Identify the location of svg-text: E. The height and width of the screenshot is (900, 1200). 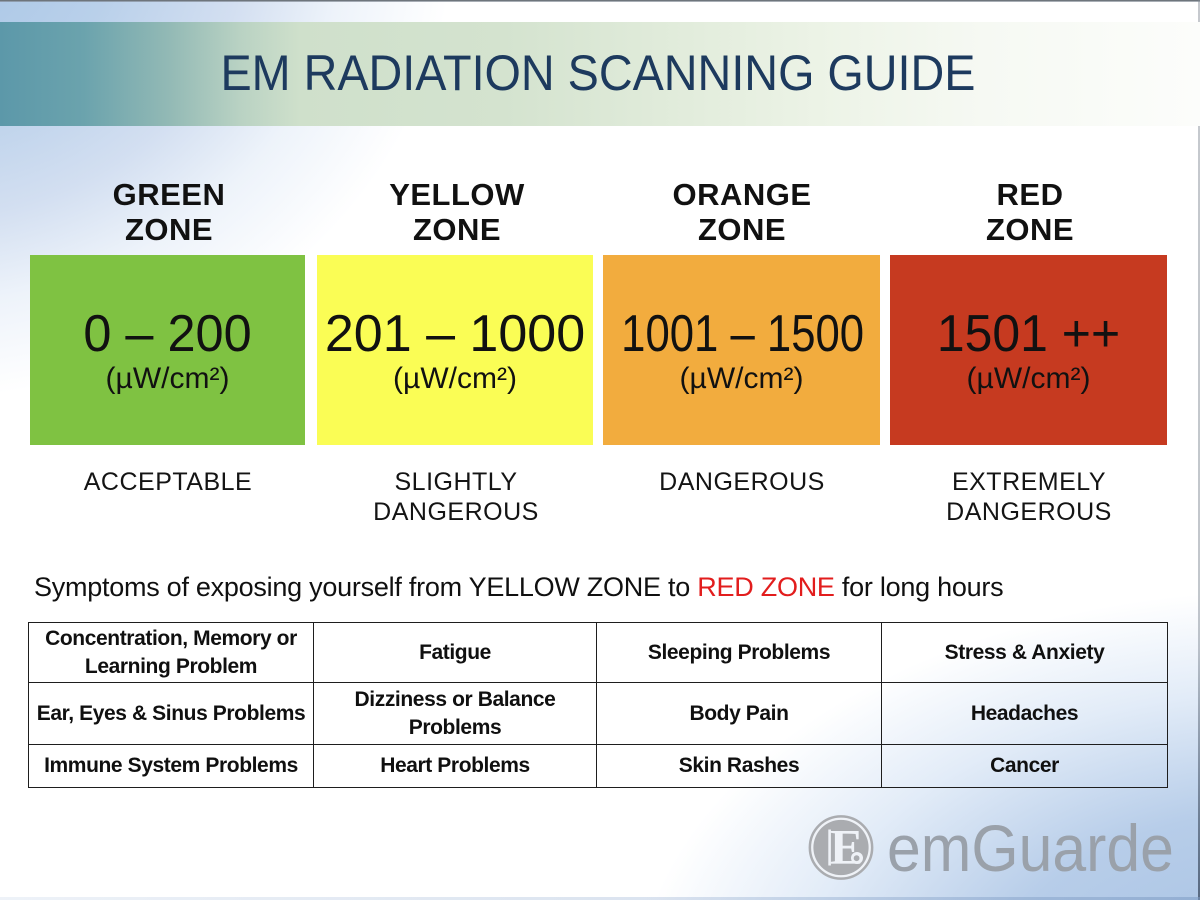
(846, 847).